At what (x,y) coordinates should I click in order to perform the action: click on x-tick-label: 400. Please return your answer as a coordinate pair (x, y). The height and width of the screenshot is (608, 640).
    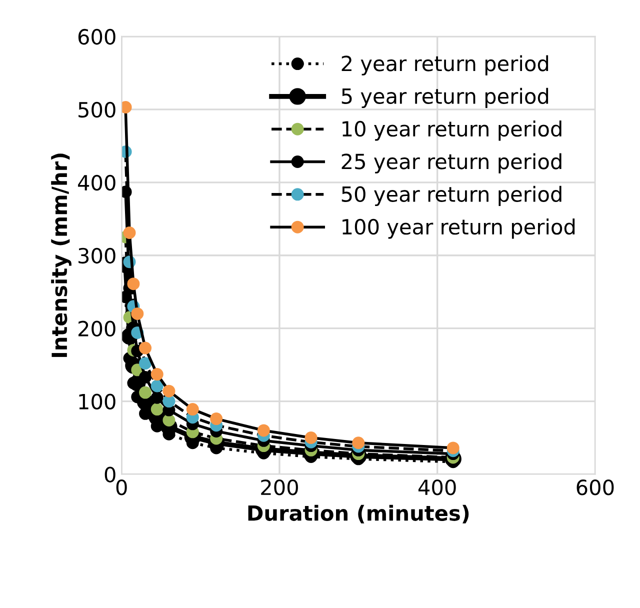
    Looking at the image, I should click on (437, 487).